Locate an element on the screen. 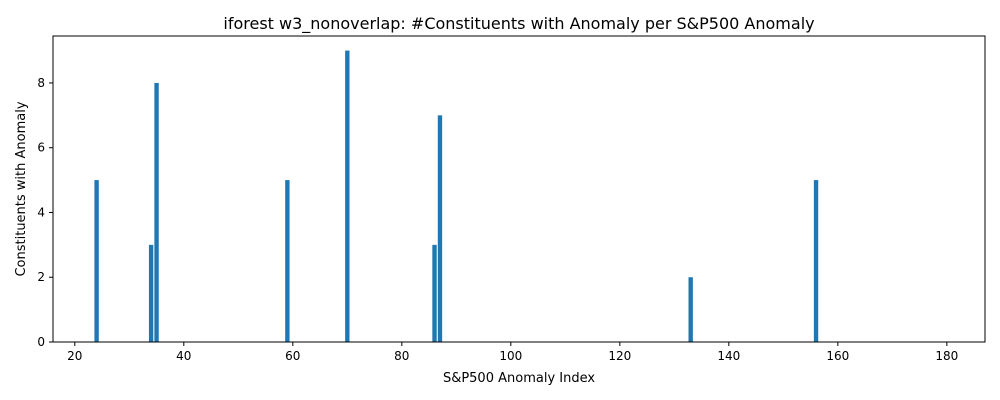  y-tick-label: 0 is located at coordinates (41, 342).